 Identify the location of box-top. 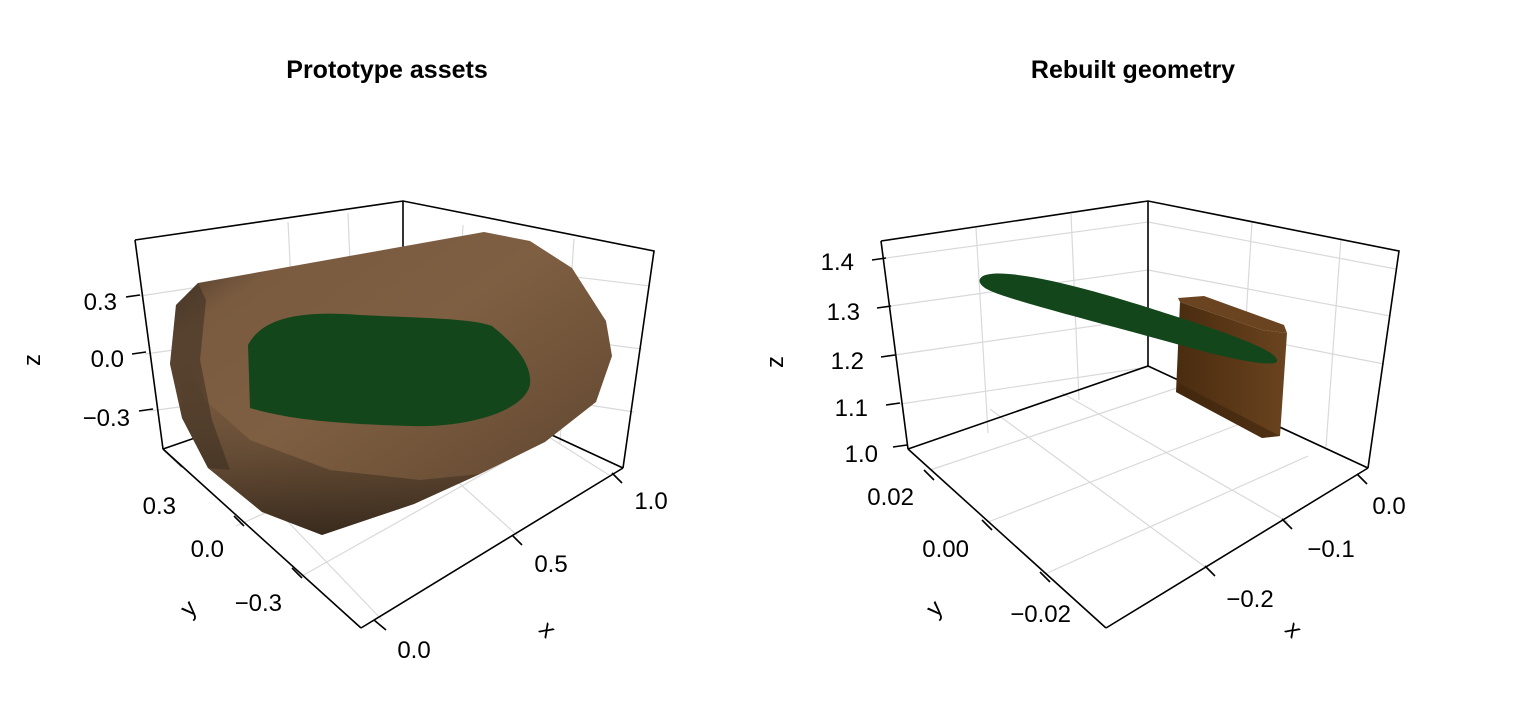
(1232, 314).